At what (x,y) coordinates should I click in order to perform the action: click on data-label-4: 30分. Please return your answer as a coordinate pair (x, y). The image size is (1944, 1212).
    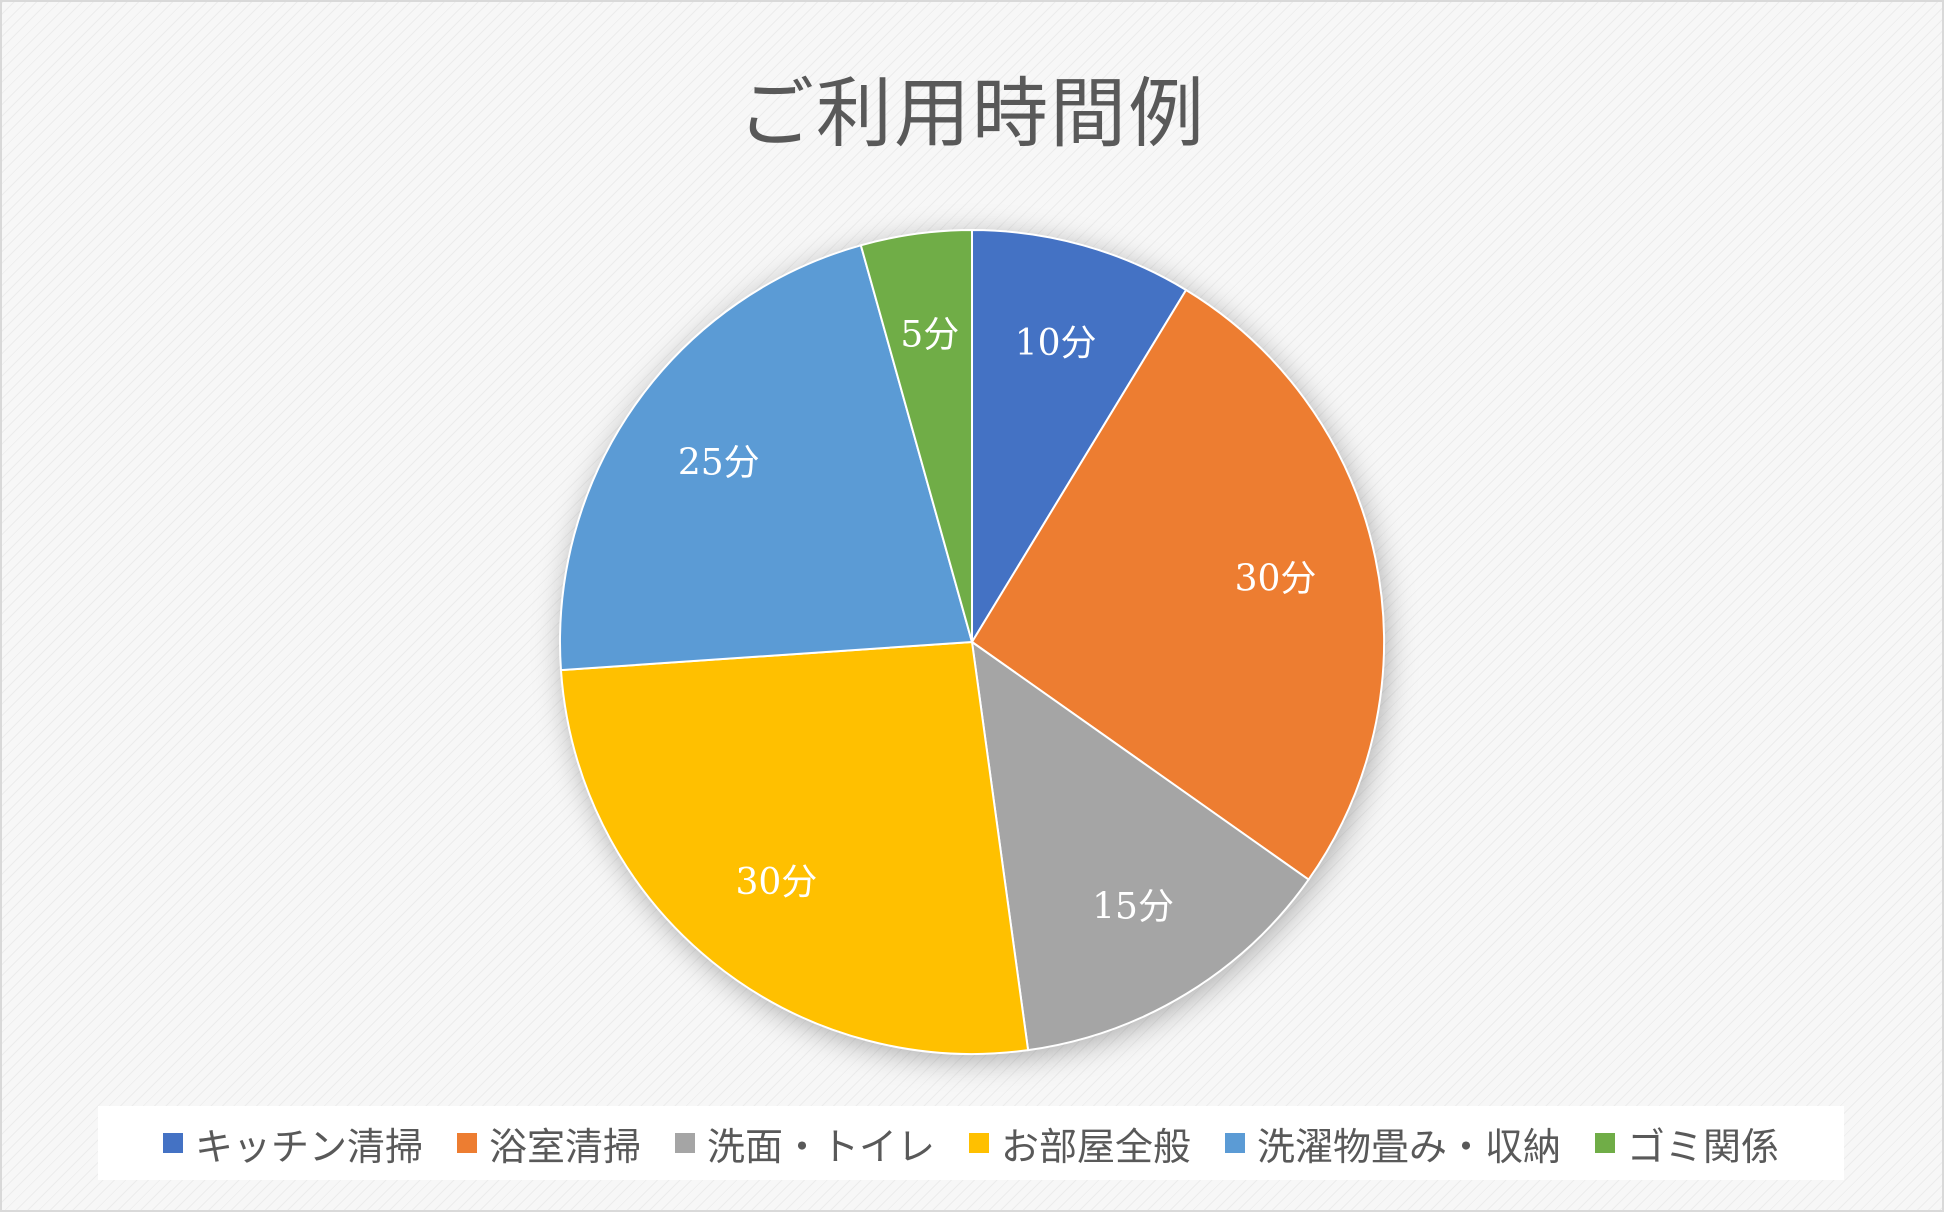
    Looking at the image, I should click on (776, 882).